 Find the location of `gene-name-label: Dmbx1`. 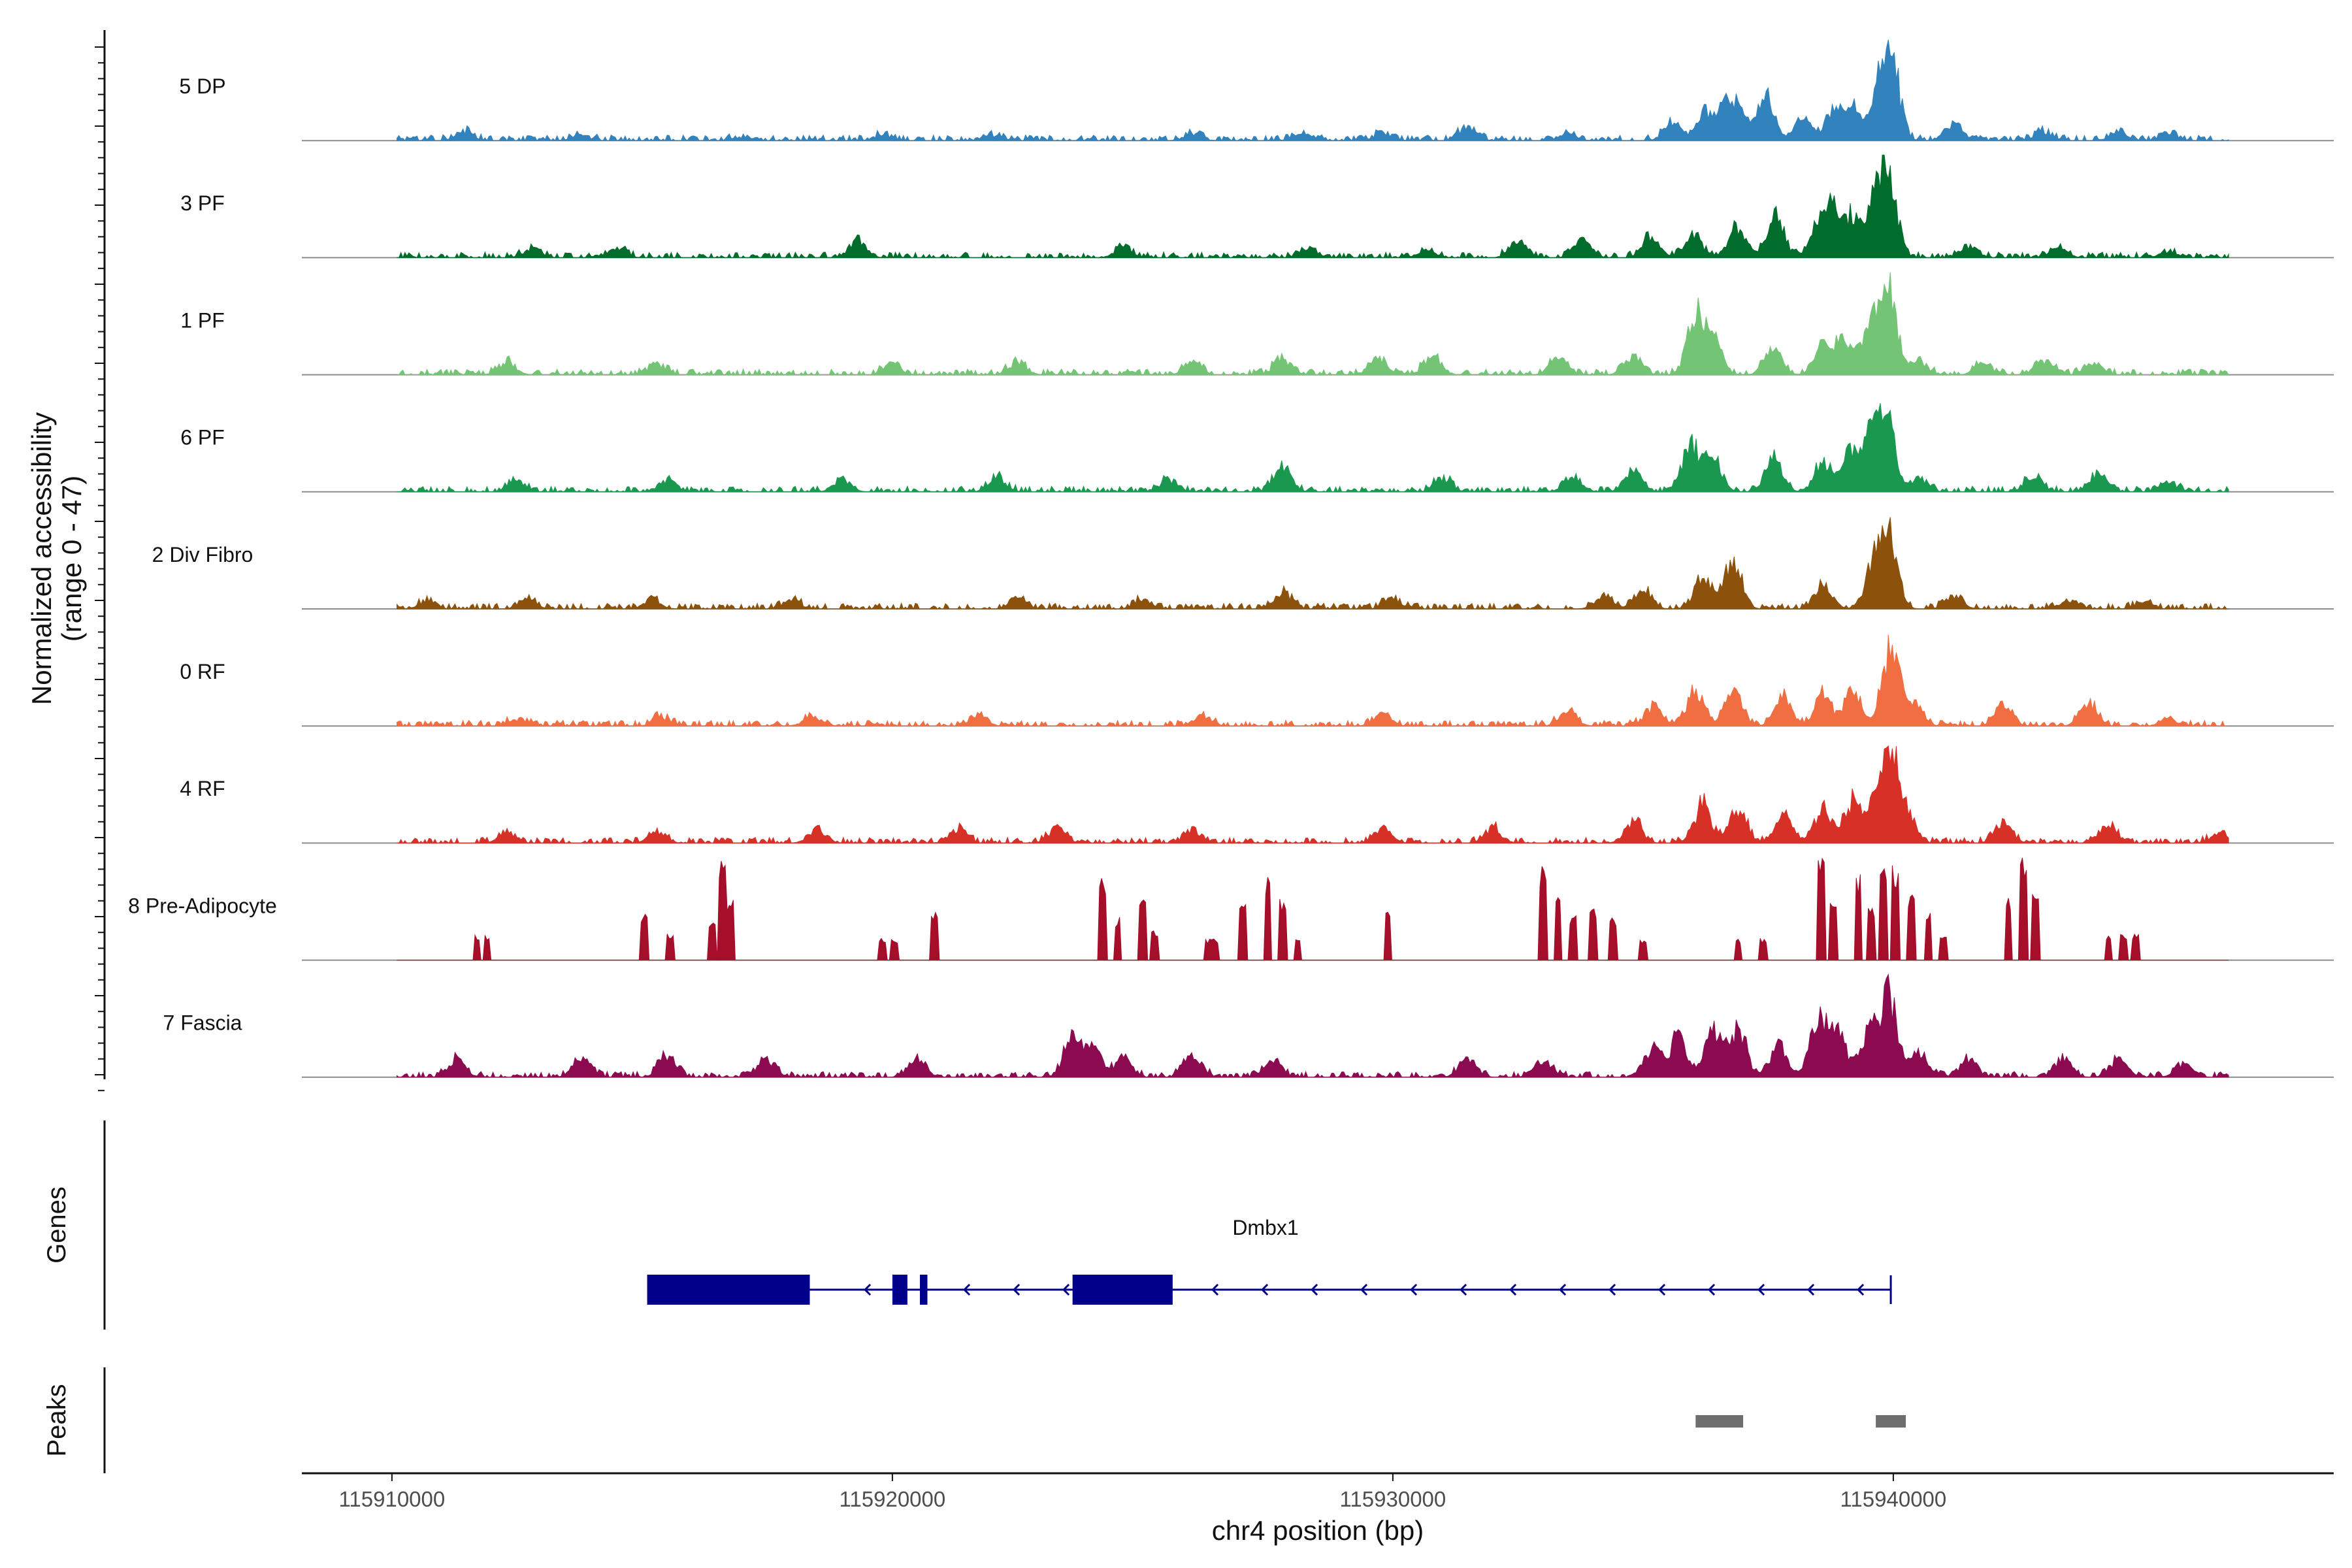

gene-name-label: Dmbx1 is located at coordinates (1265, 1227).